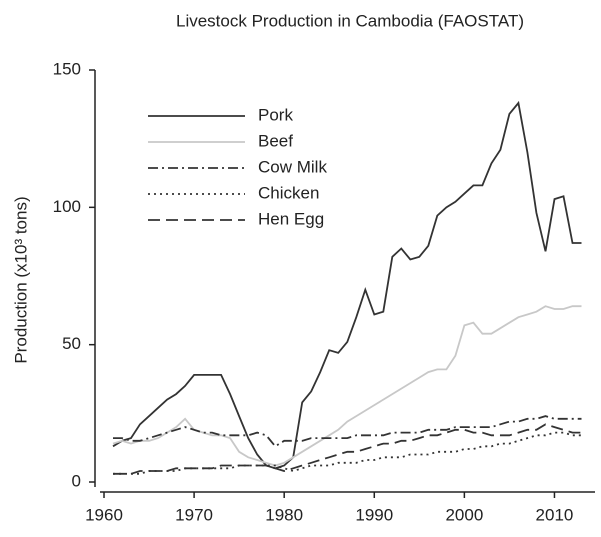  Describe the element at coordinates (555, 514) in the screenshot. I see `x-tick-label: 2010` at that location.